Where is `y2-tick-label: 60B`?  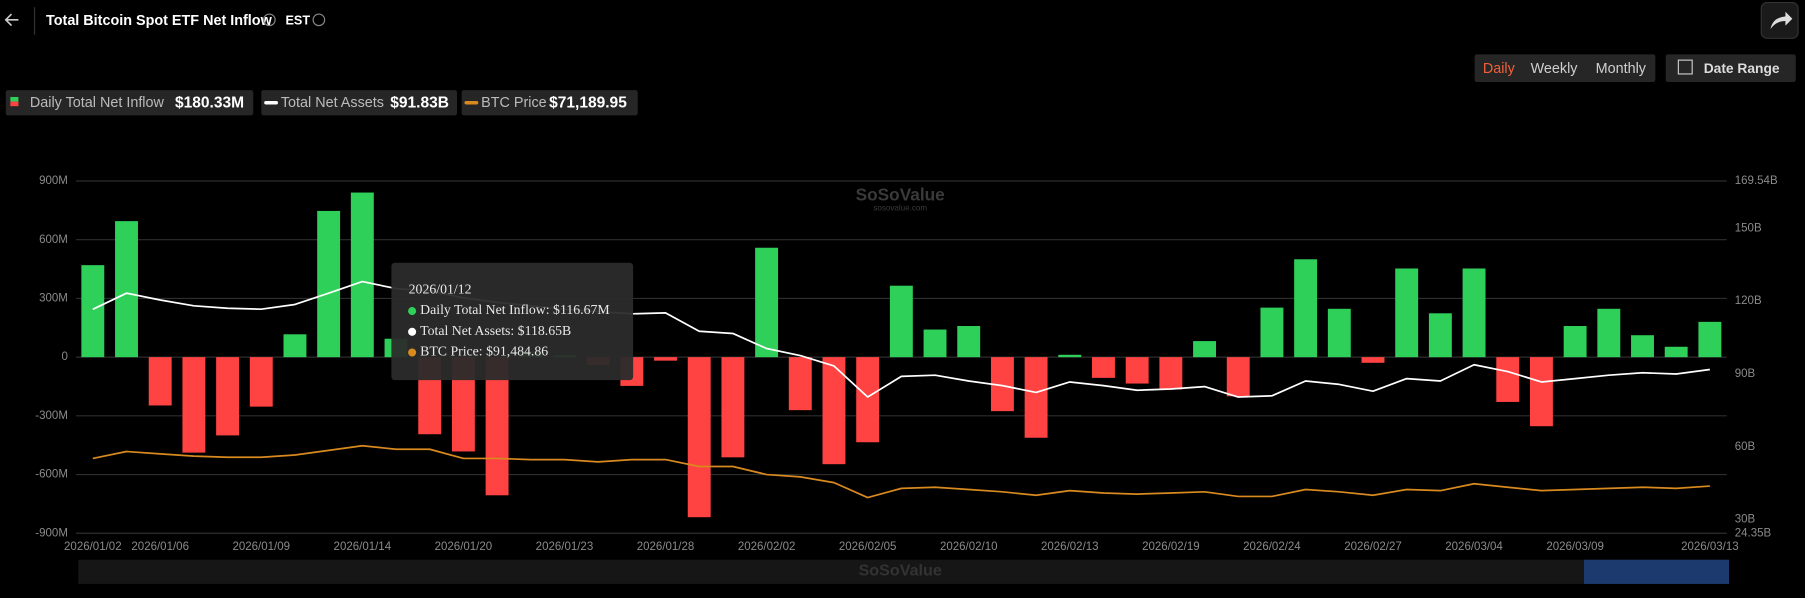 y2-tick-label: 60B is located at coordinates (1745, 447).